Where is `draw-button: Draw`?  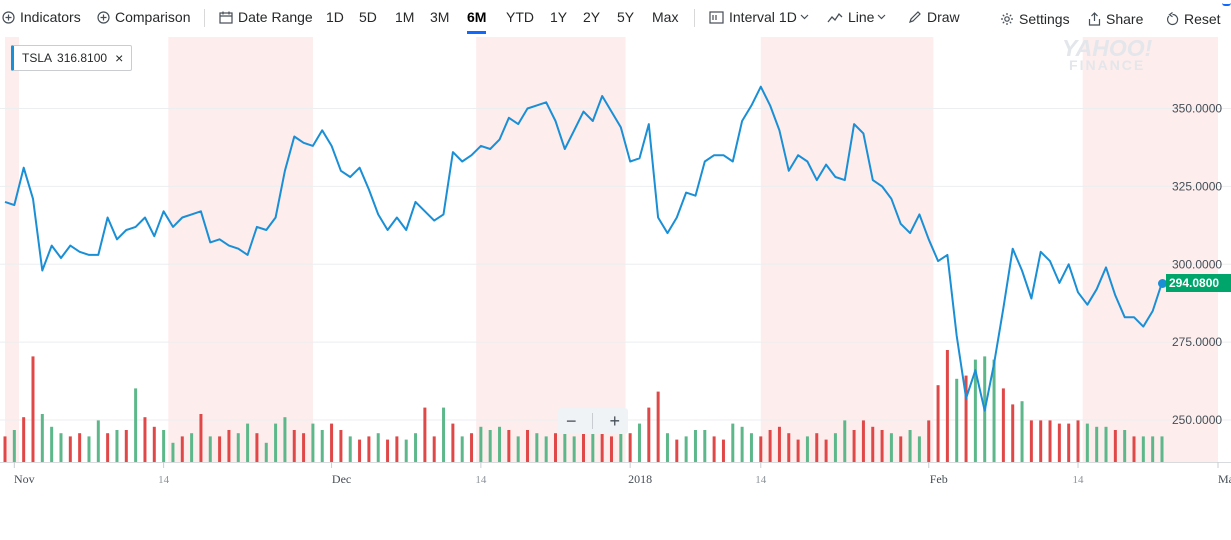
draw-button: Draw is located at coordinates (934, 17).